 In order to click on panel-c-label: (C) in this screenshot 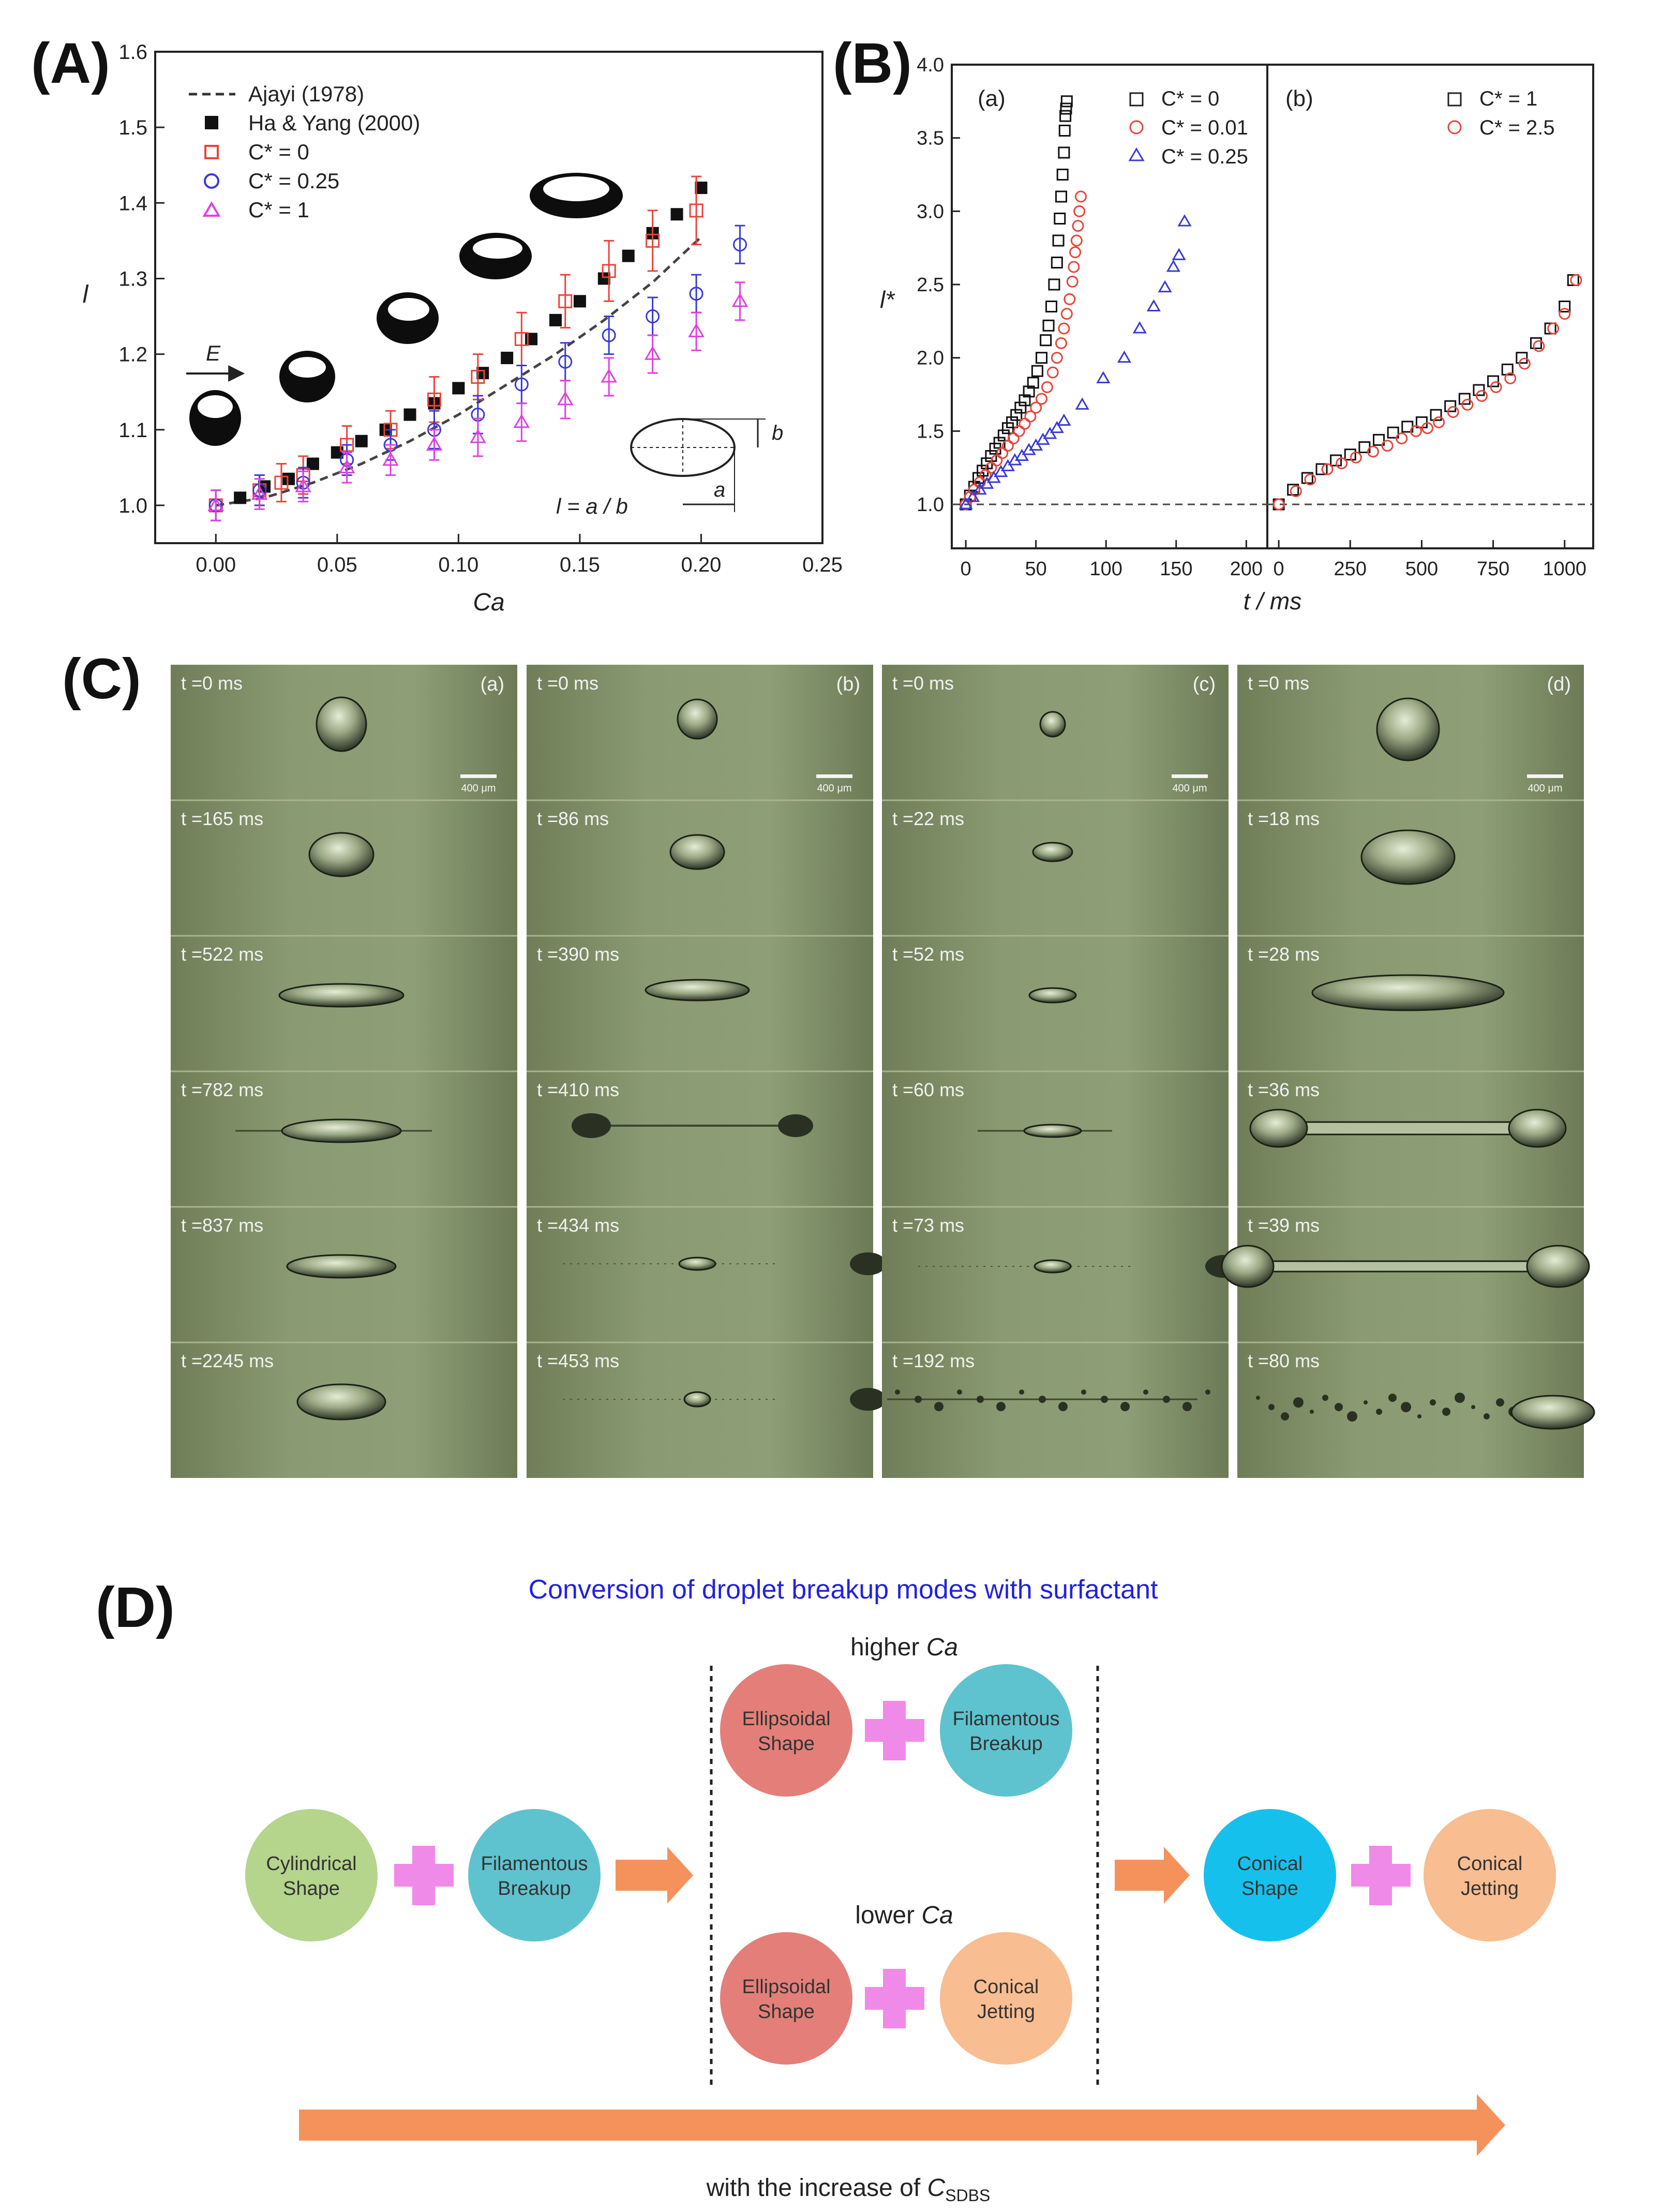, I will do `click(102, 679)`.